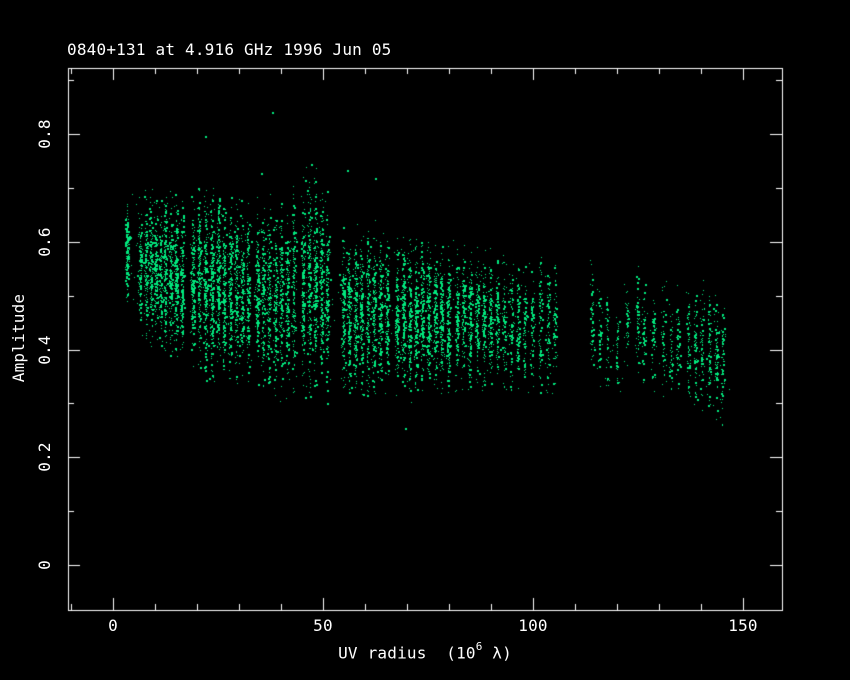 This screenshot has width=850, height=680. What do you see at coordinates (497, 653) in the screenshot?
I see `x-axis-label-suffix: λ)` at bounding box center [497, 653].